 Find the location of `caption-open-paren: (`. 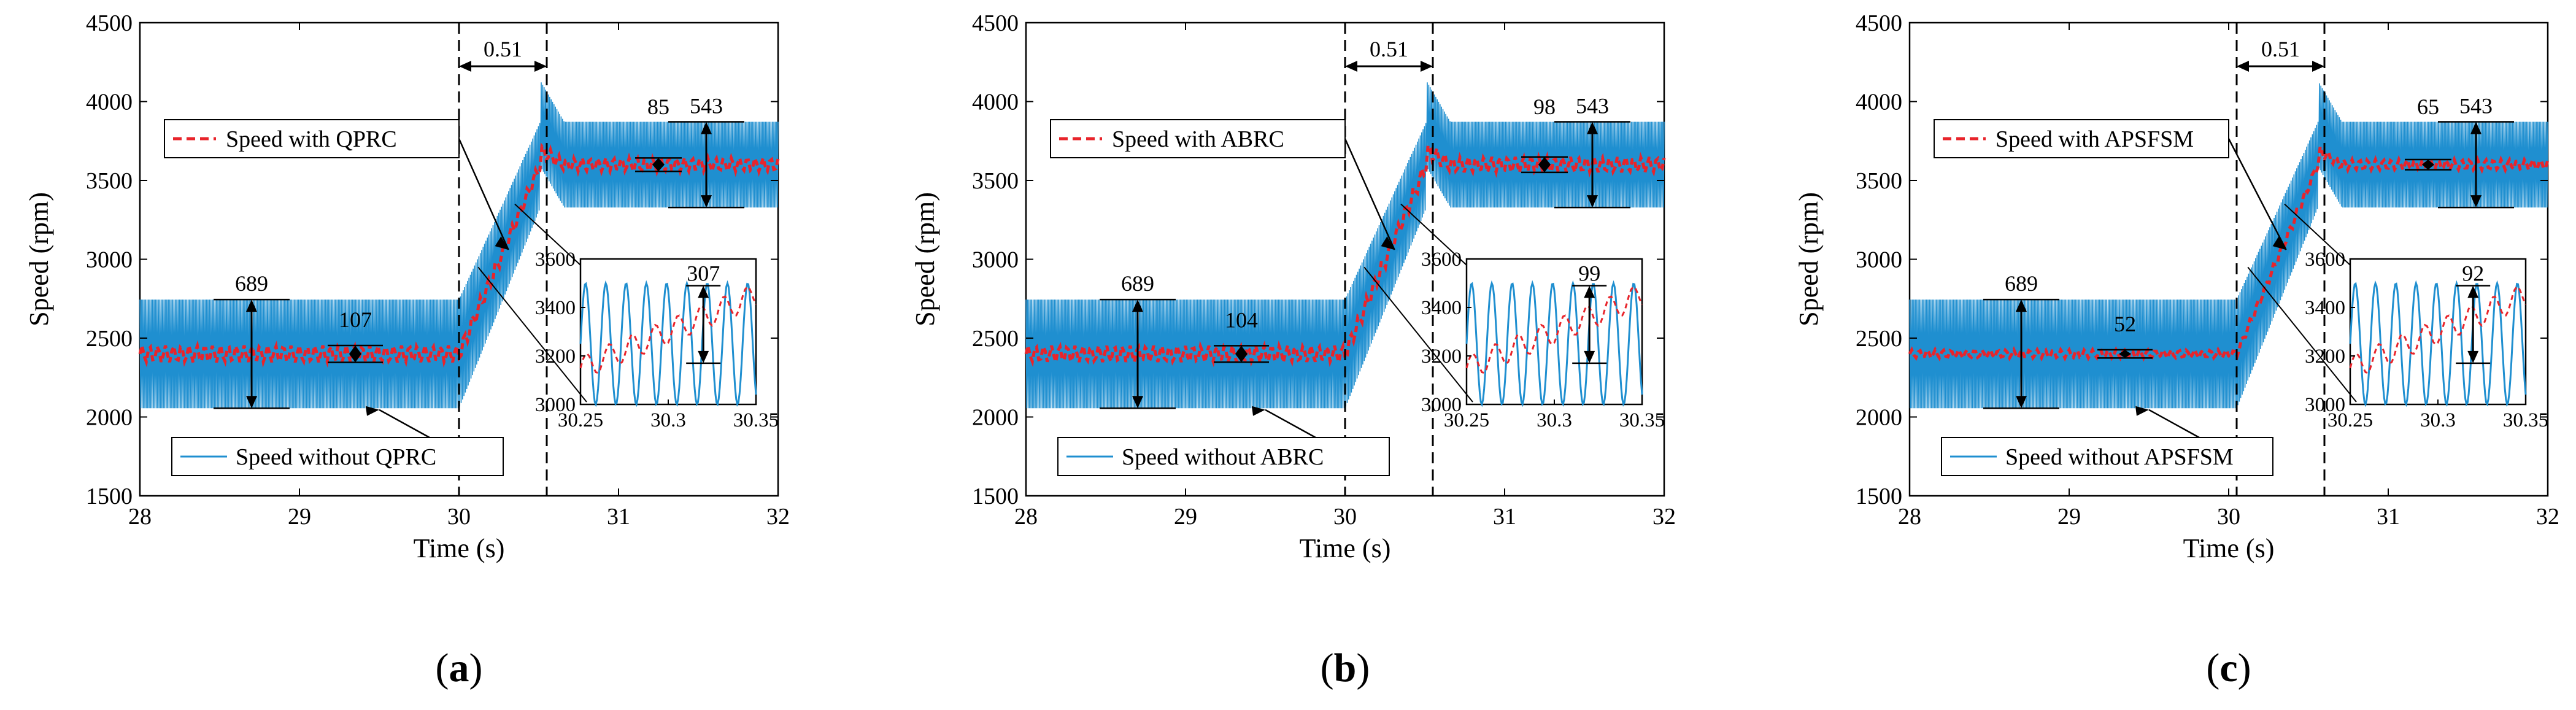

caption-open-paren: ( is located at coordinates (442, 668).